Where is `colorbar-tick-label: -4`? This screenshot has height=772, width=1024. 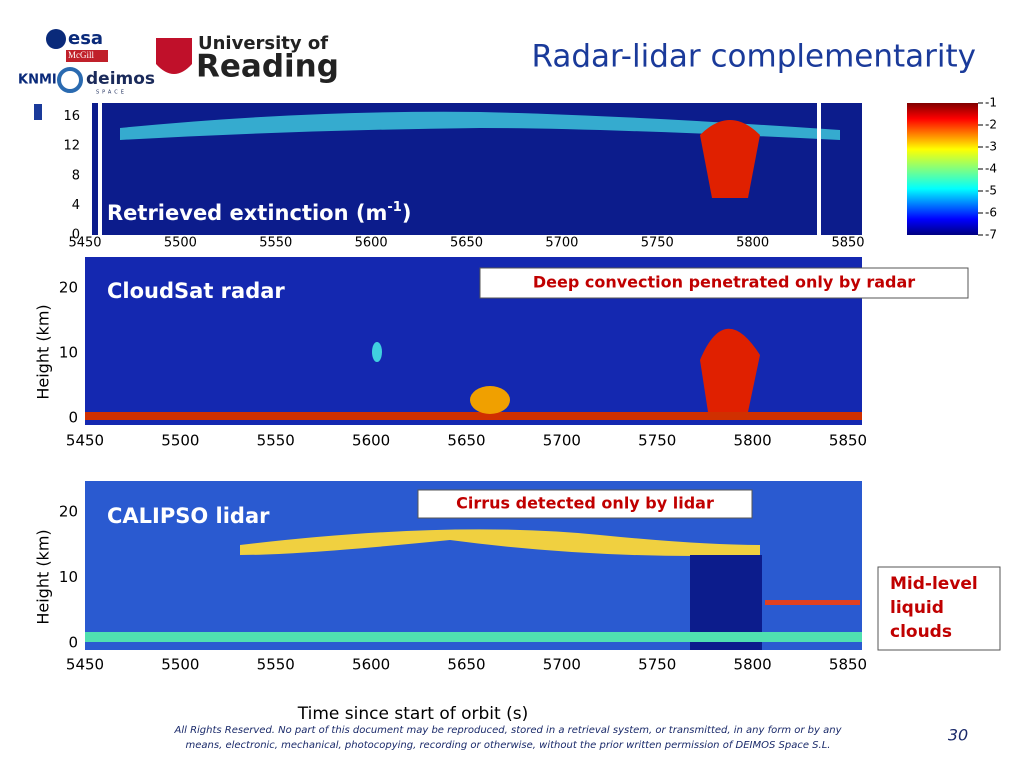 colorbar-tick-label: -4 is located at coordinates (991, 169).